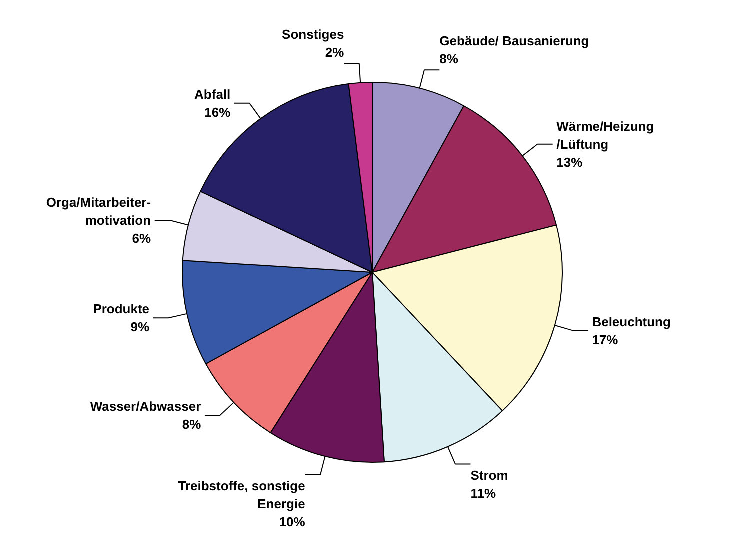 This screenshot has width=729, height=543. Describe the element at coordinates (483, 494) in the screenshot. I see `data-label: 11%` at that location.